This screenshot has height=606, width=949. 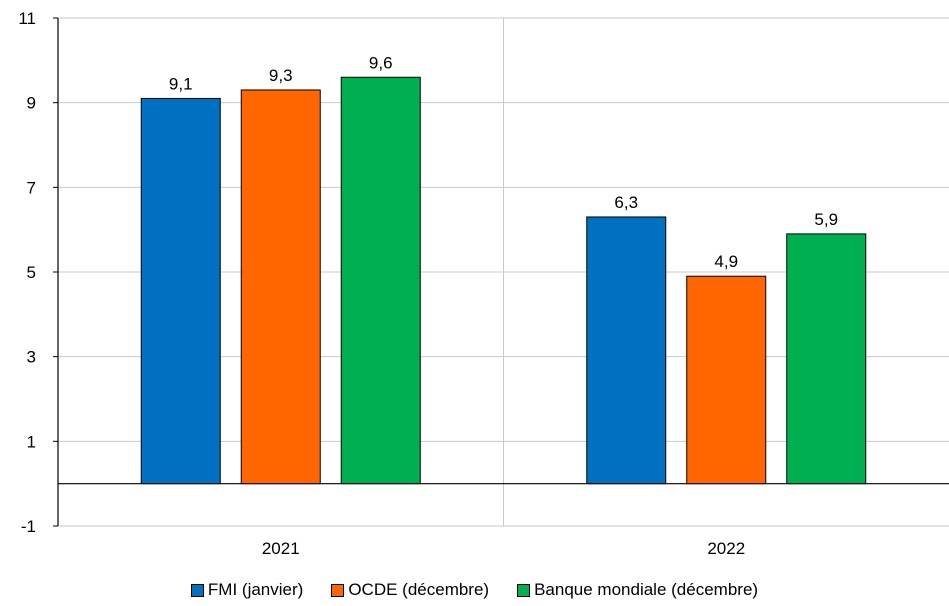 I want to click on legend-label: Banque mondiale (décembre), so click(x=646, y=589).